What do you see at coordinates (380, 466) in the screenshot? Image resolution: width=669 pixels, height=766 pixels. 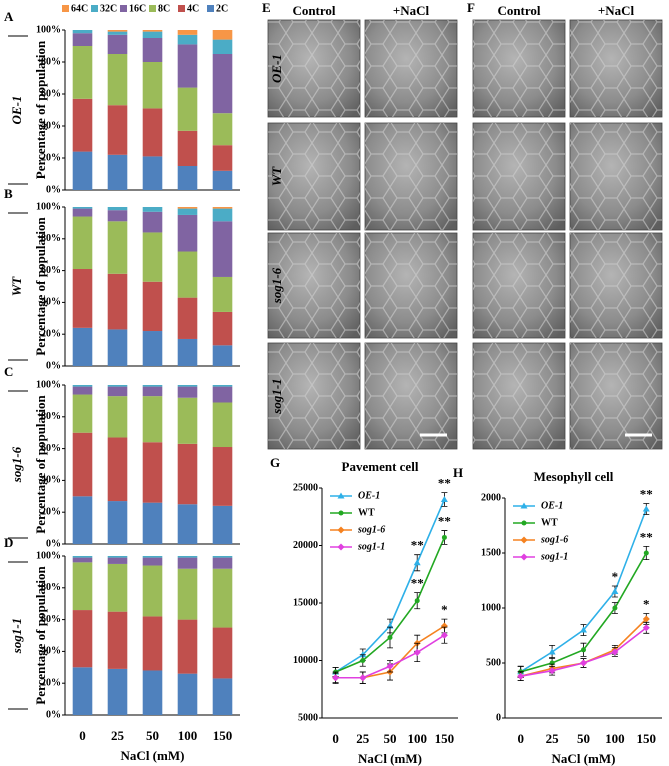 I see `chart-title: Pavement cell` at bounding box center [380, 466].